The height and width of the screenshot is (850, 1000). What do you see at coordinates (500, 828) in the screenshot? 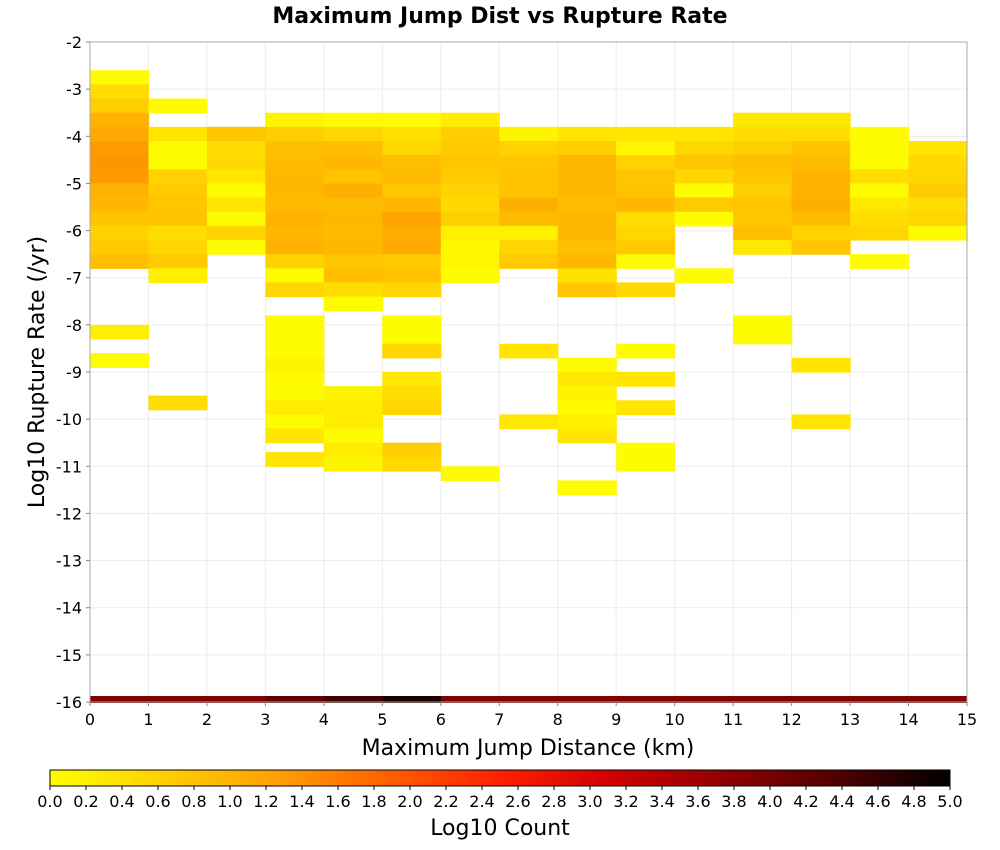
I see `colorbar-label: Log10 Count` at bounding box center [500, 828].